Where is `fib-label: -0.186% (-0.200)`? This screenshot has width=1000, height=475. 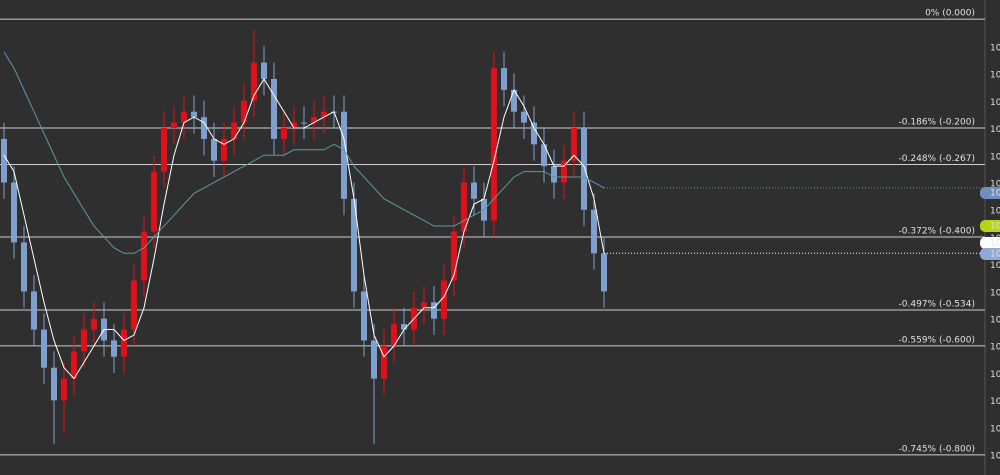
fib-label: -0.186% (-0.200) is located at coordinates (937, 123).